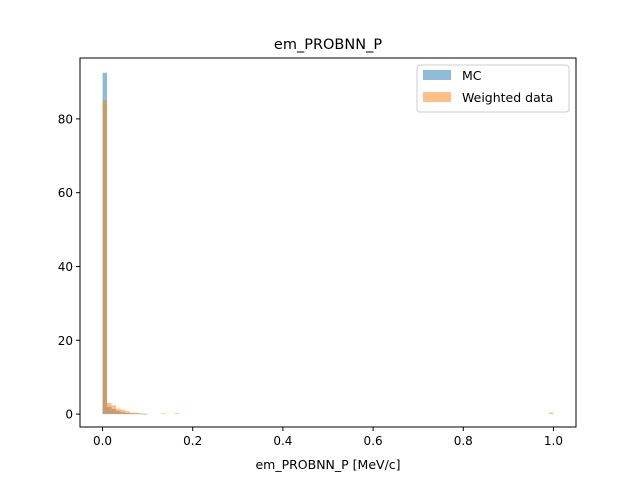 The height and width of the screenshot is (484, 640). I want to click on x-tick-label: 0.0, so click(102, 441).